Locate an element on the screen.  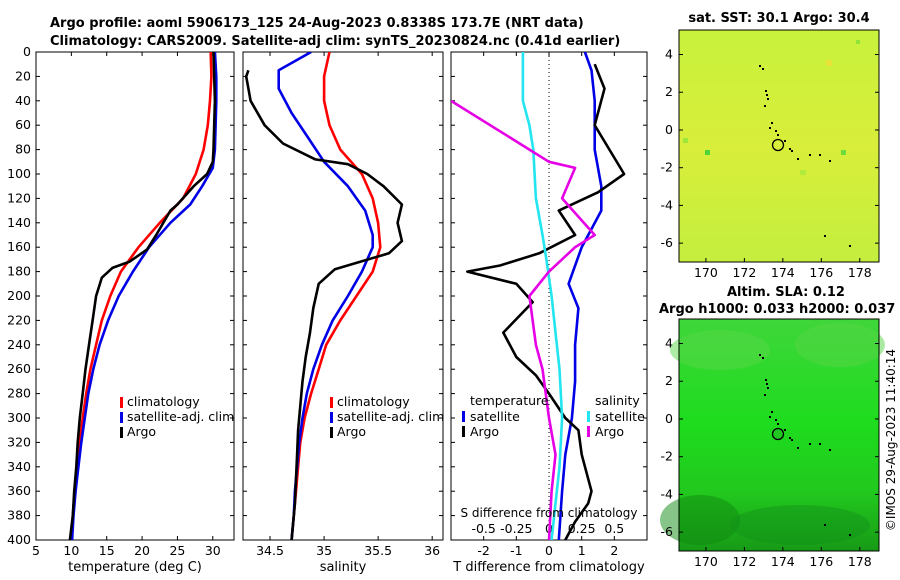
sst-map-title: sat. SST: 30.1 Argo: 30.4 is located at coordinates (778, 18).